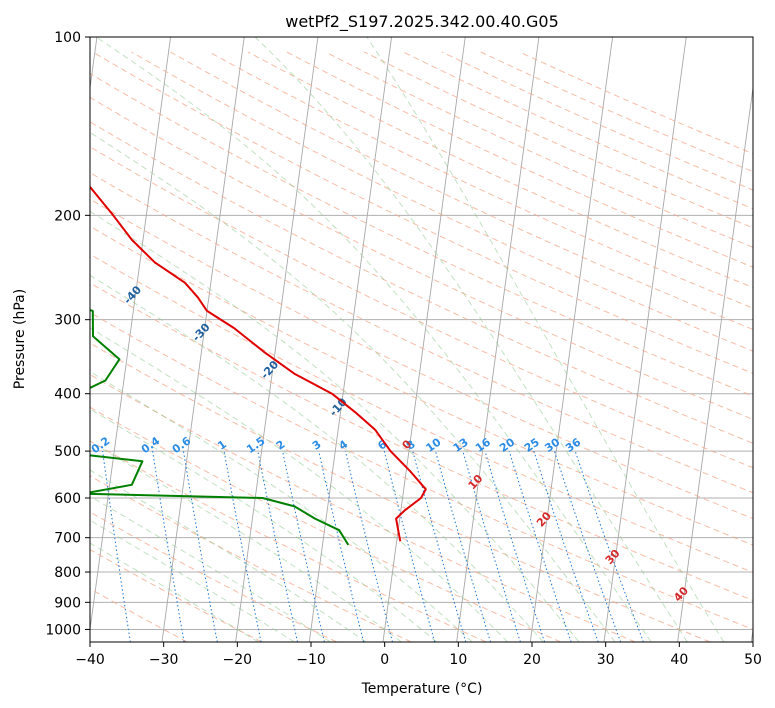 This screenshot has width=775, height=708. What do you see at coordinates (90, 660) in the screenshot?
I see `x-tick-label: −40` at bounding box center [90, 660].